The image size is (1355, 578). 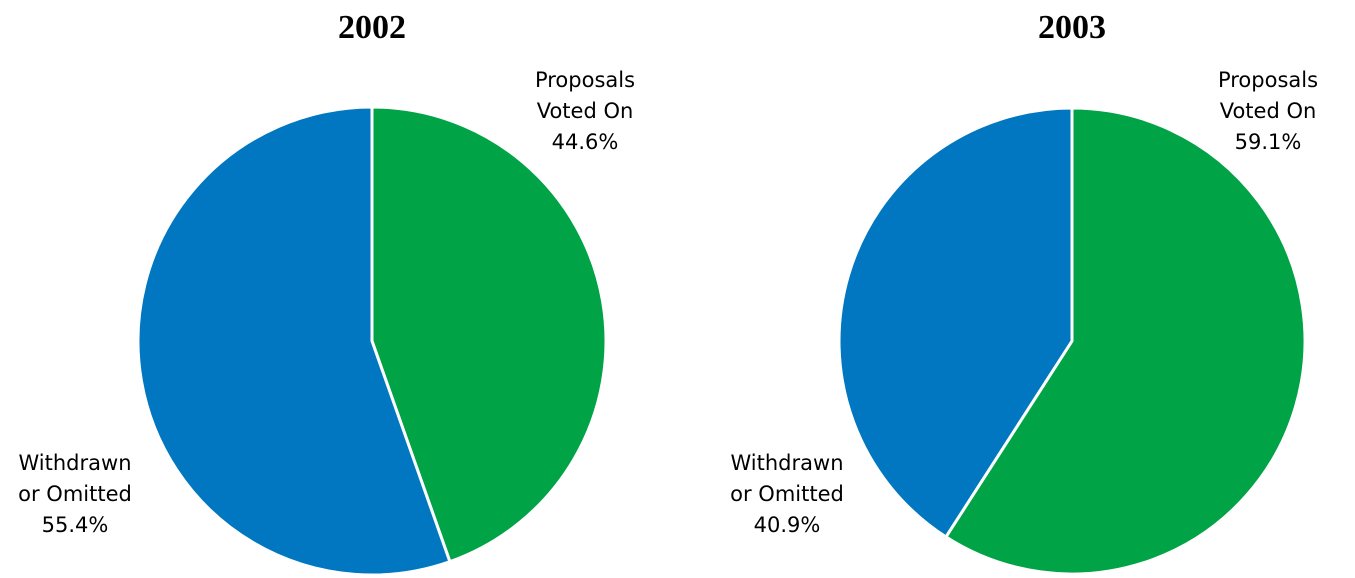 I want to click on chart-title: 2002, so click(x=372, y=27).